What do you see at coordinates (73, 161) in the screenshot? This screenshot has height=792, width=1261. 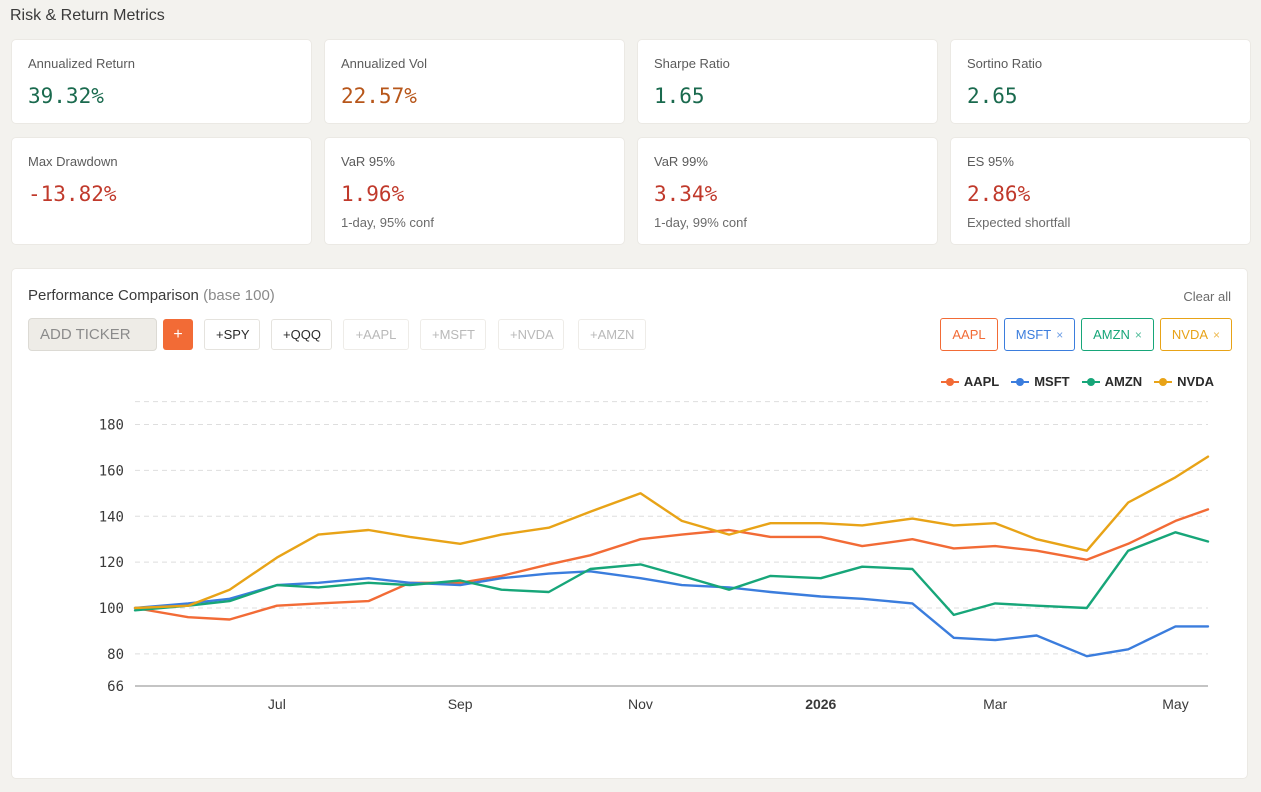 I see `metric-label: Max Drawdown` at bounding box center [73, 161].